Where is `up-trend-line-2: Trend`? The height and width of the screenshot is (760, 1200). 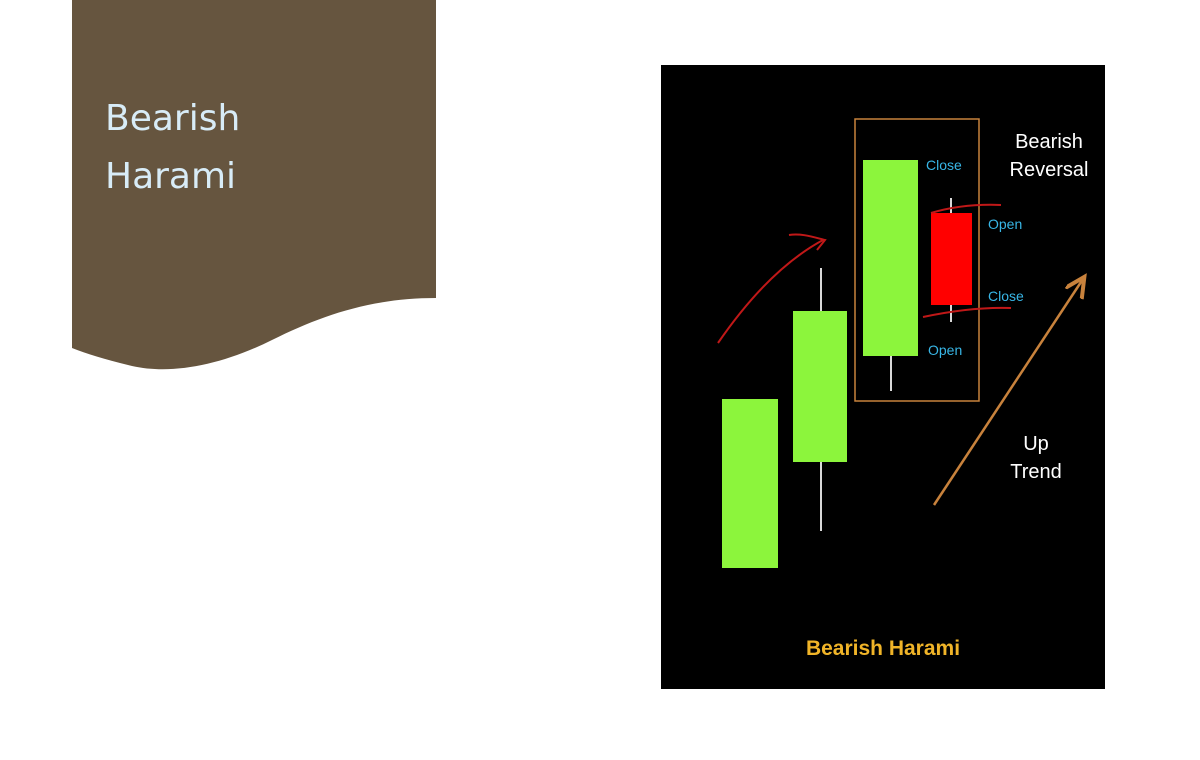
up-trend-line-2: Trend is located at coordinates (1036, 472).